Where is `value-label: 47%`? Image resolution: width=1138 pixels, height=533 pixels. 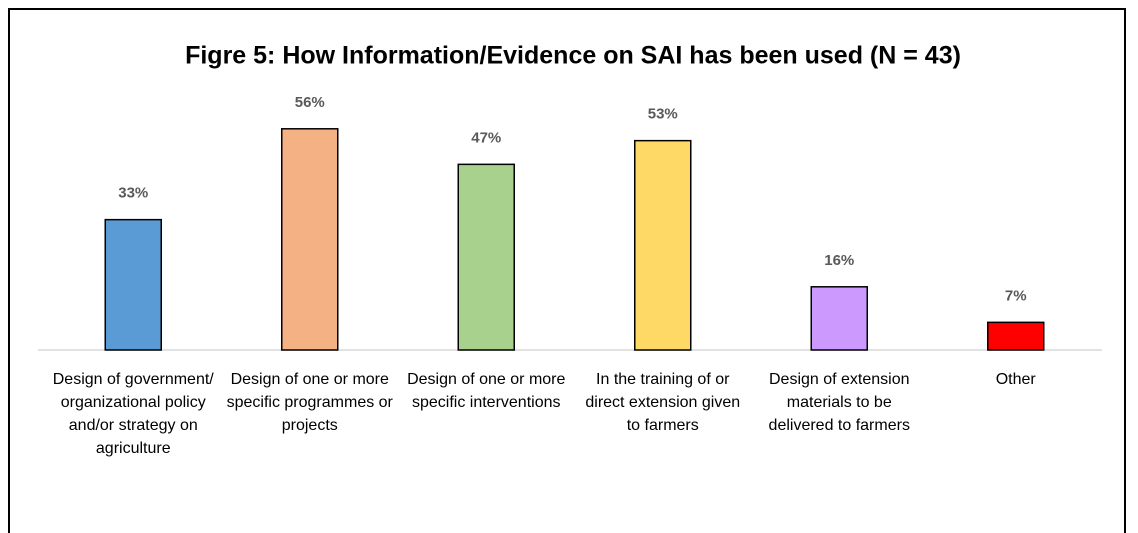 value-label: 47% is located at coordinates (486, 137).